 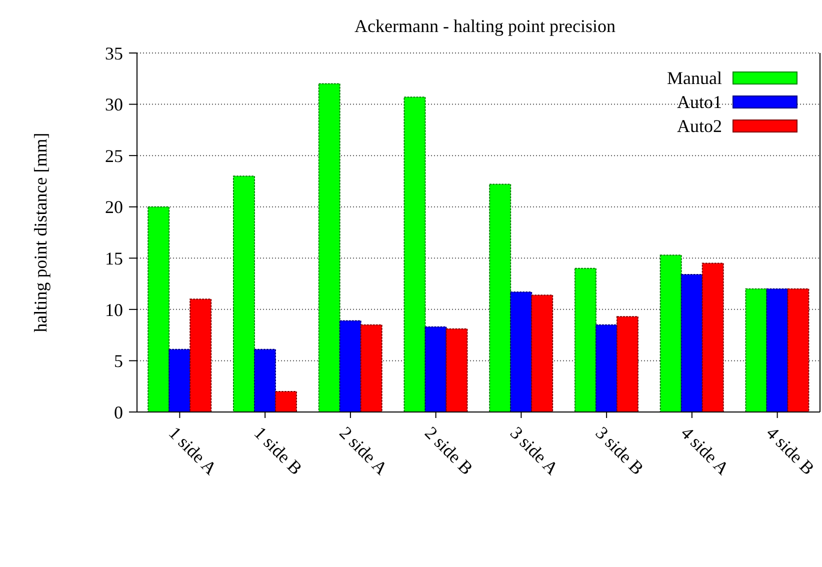 What do you see at coordinates (114, 258) in the screenshot?
I see `y-tick-label: 15` at bounding box center [114, 258].